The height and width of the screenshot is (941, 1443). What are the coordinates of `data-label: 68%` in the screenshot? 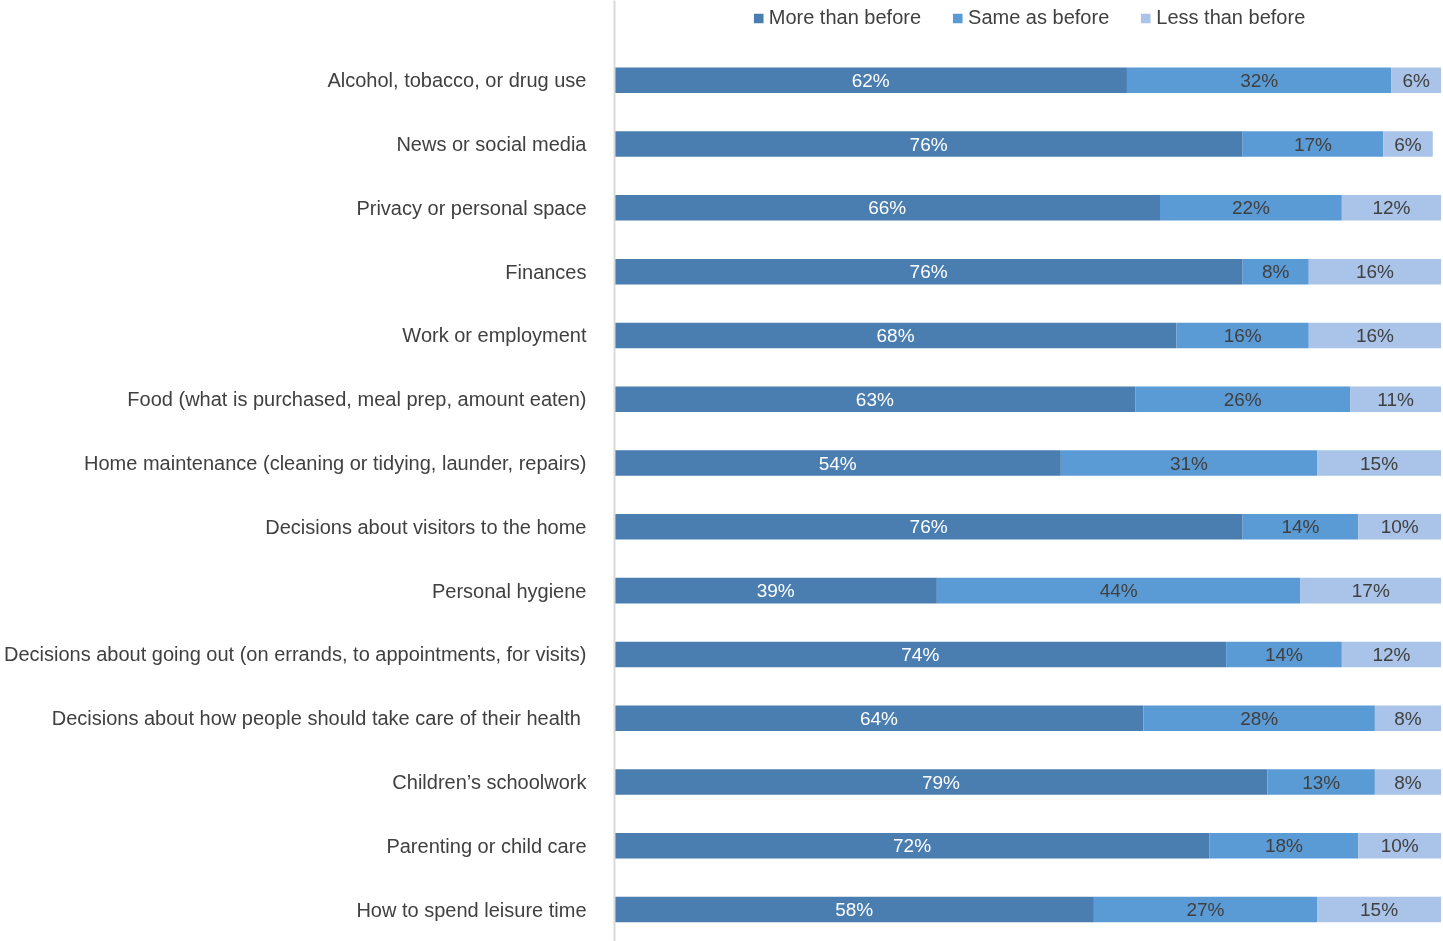 It's located at (895, 335).